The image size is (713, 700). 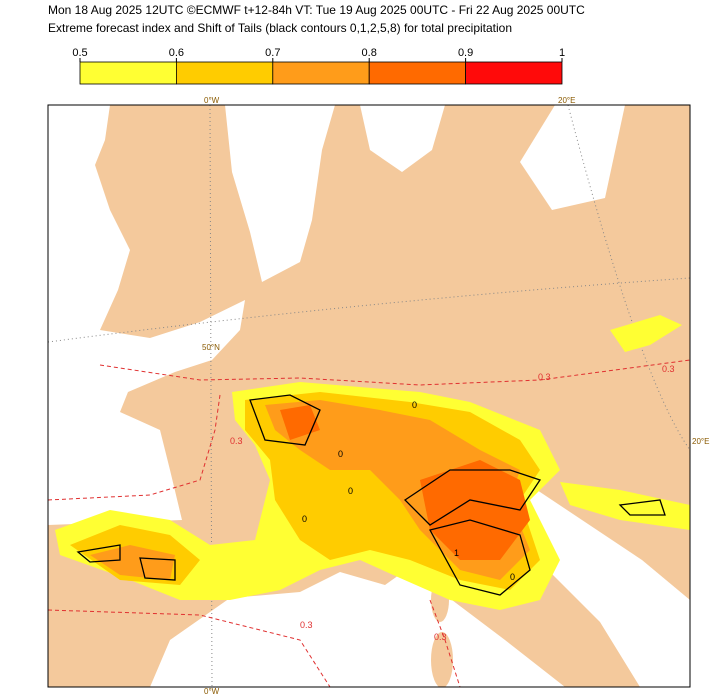 I want to click on colorbar-tick-label: 0.6, so click(x=176, y=53).